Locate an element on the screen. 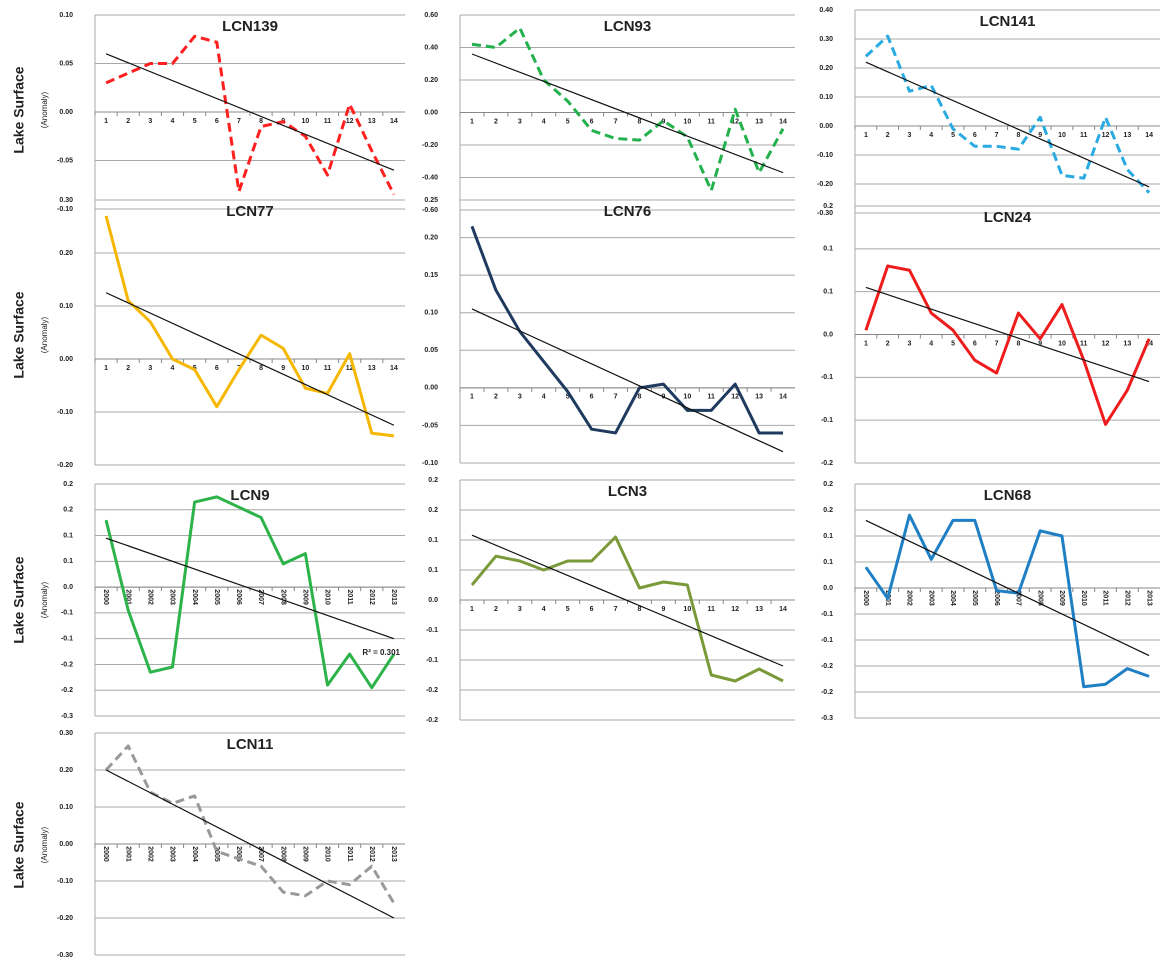 This screenshot has width=1168, height=970. y-tick-label: -0.3 is located at coordinates (67, 716).